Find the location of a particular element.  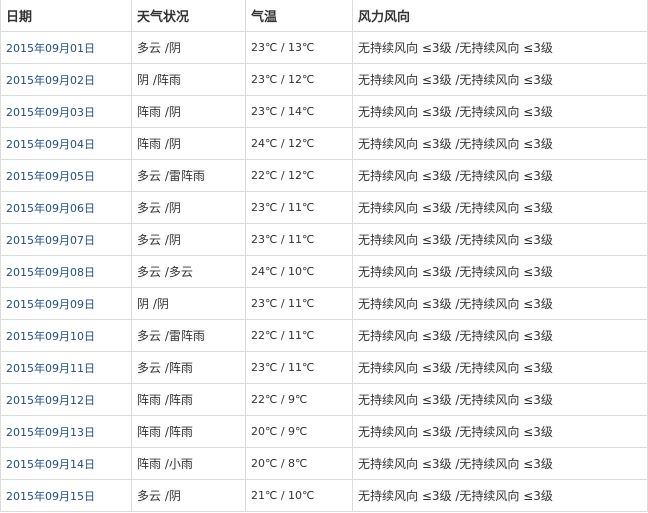

temperature-cell: 23℃ / 12℃ is located at coordinates (299, 79).